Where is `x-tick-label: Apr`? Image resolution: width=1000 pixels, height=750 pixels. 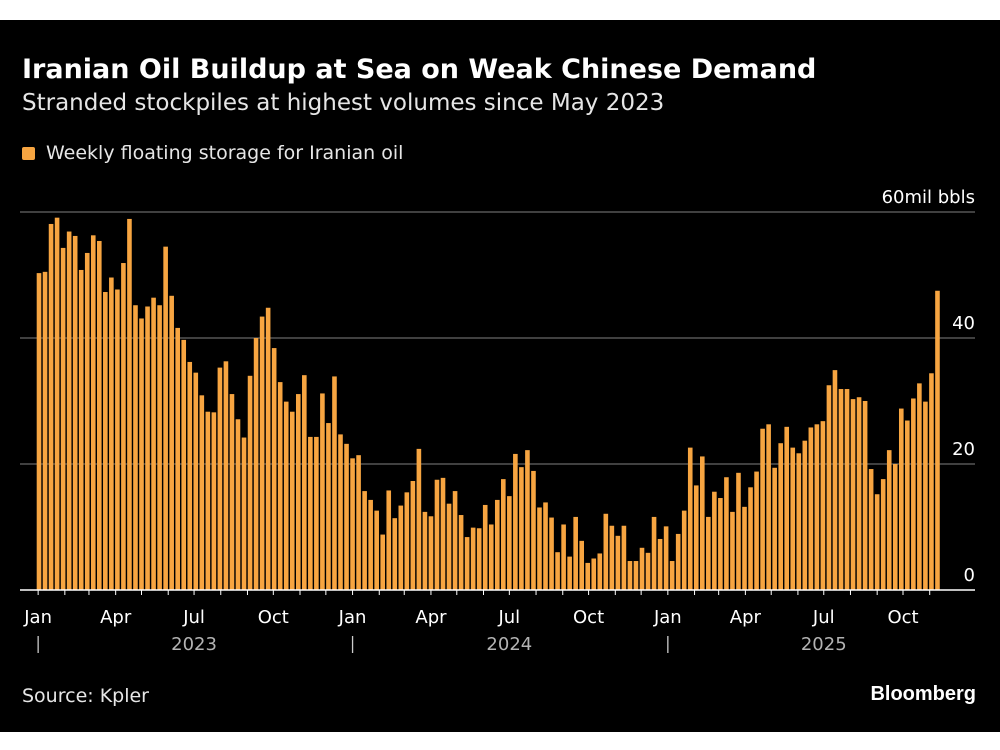
x-tick-label: Apr is located at coordinates (746, 617).